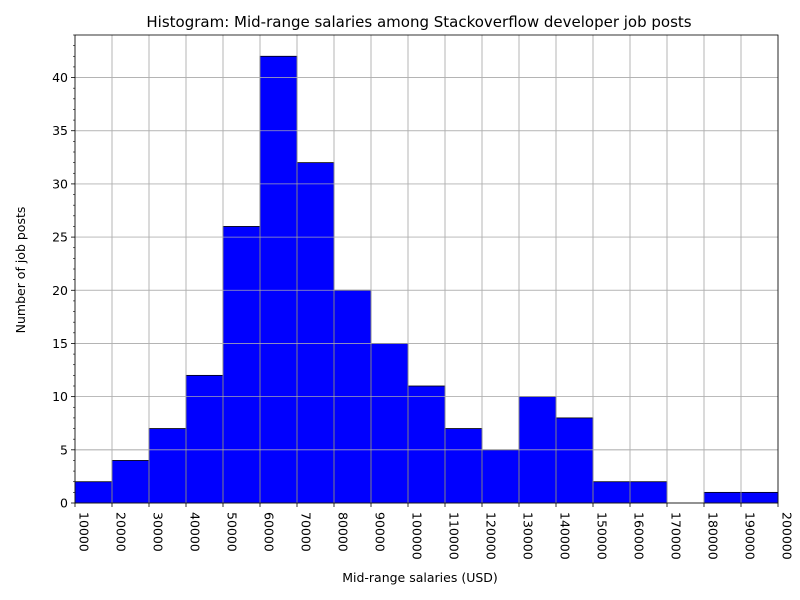 The width and height of the screenshot is (800, 600). Describe the element at coordinates (60, 183) in the screenshot. I see `y-tick-label: 30` at that location.